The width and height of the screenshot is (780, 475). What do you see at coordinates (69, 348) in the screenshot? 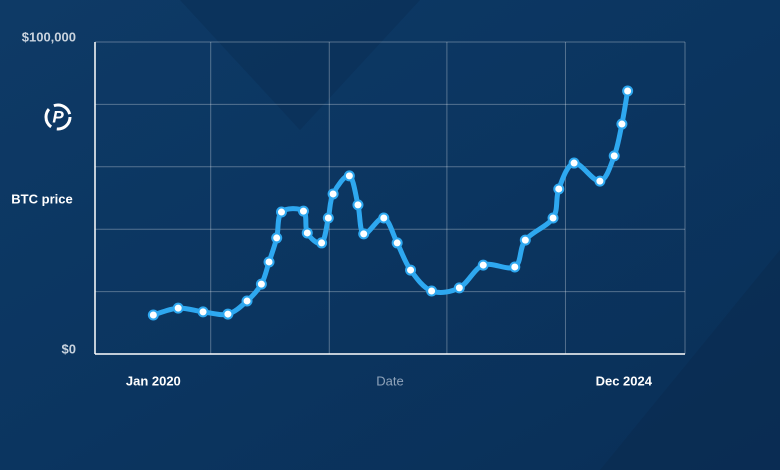
I see `y-tick-label: $0` at bounding box center [69, 348].